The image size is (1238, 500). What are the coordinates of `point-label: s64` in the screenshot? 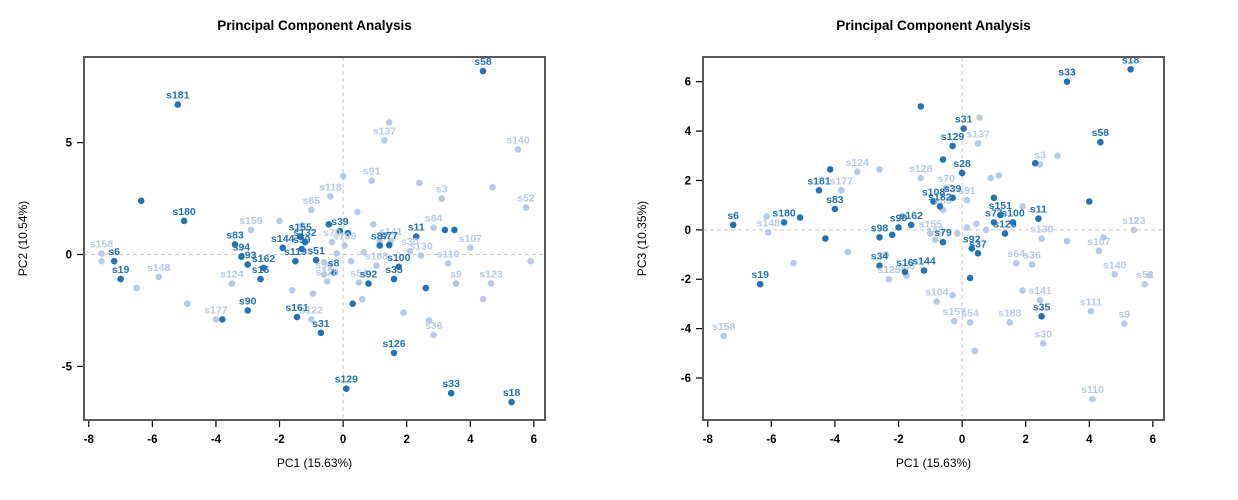 It's located at (434, 219).